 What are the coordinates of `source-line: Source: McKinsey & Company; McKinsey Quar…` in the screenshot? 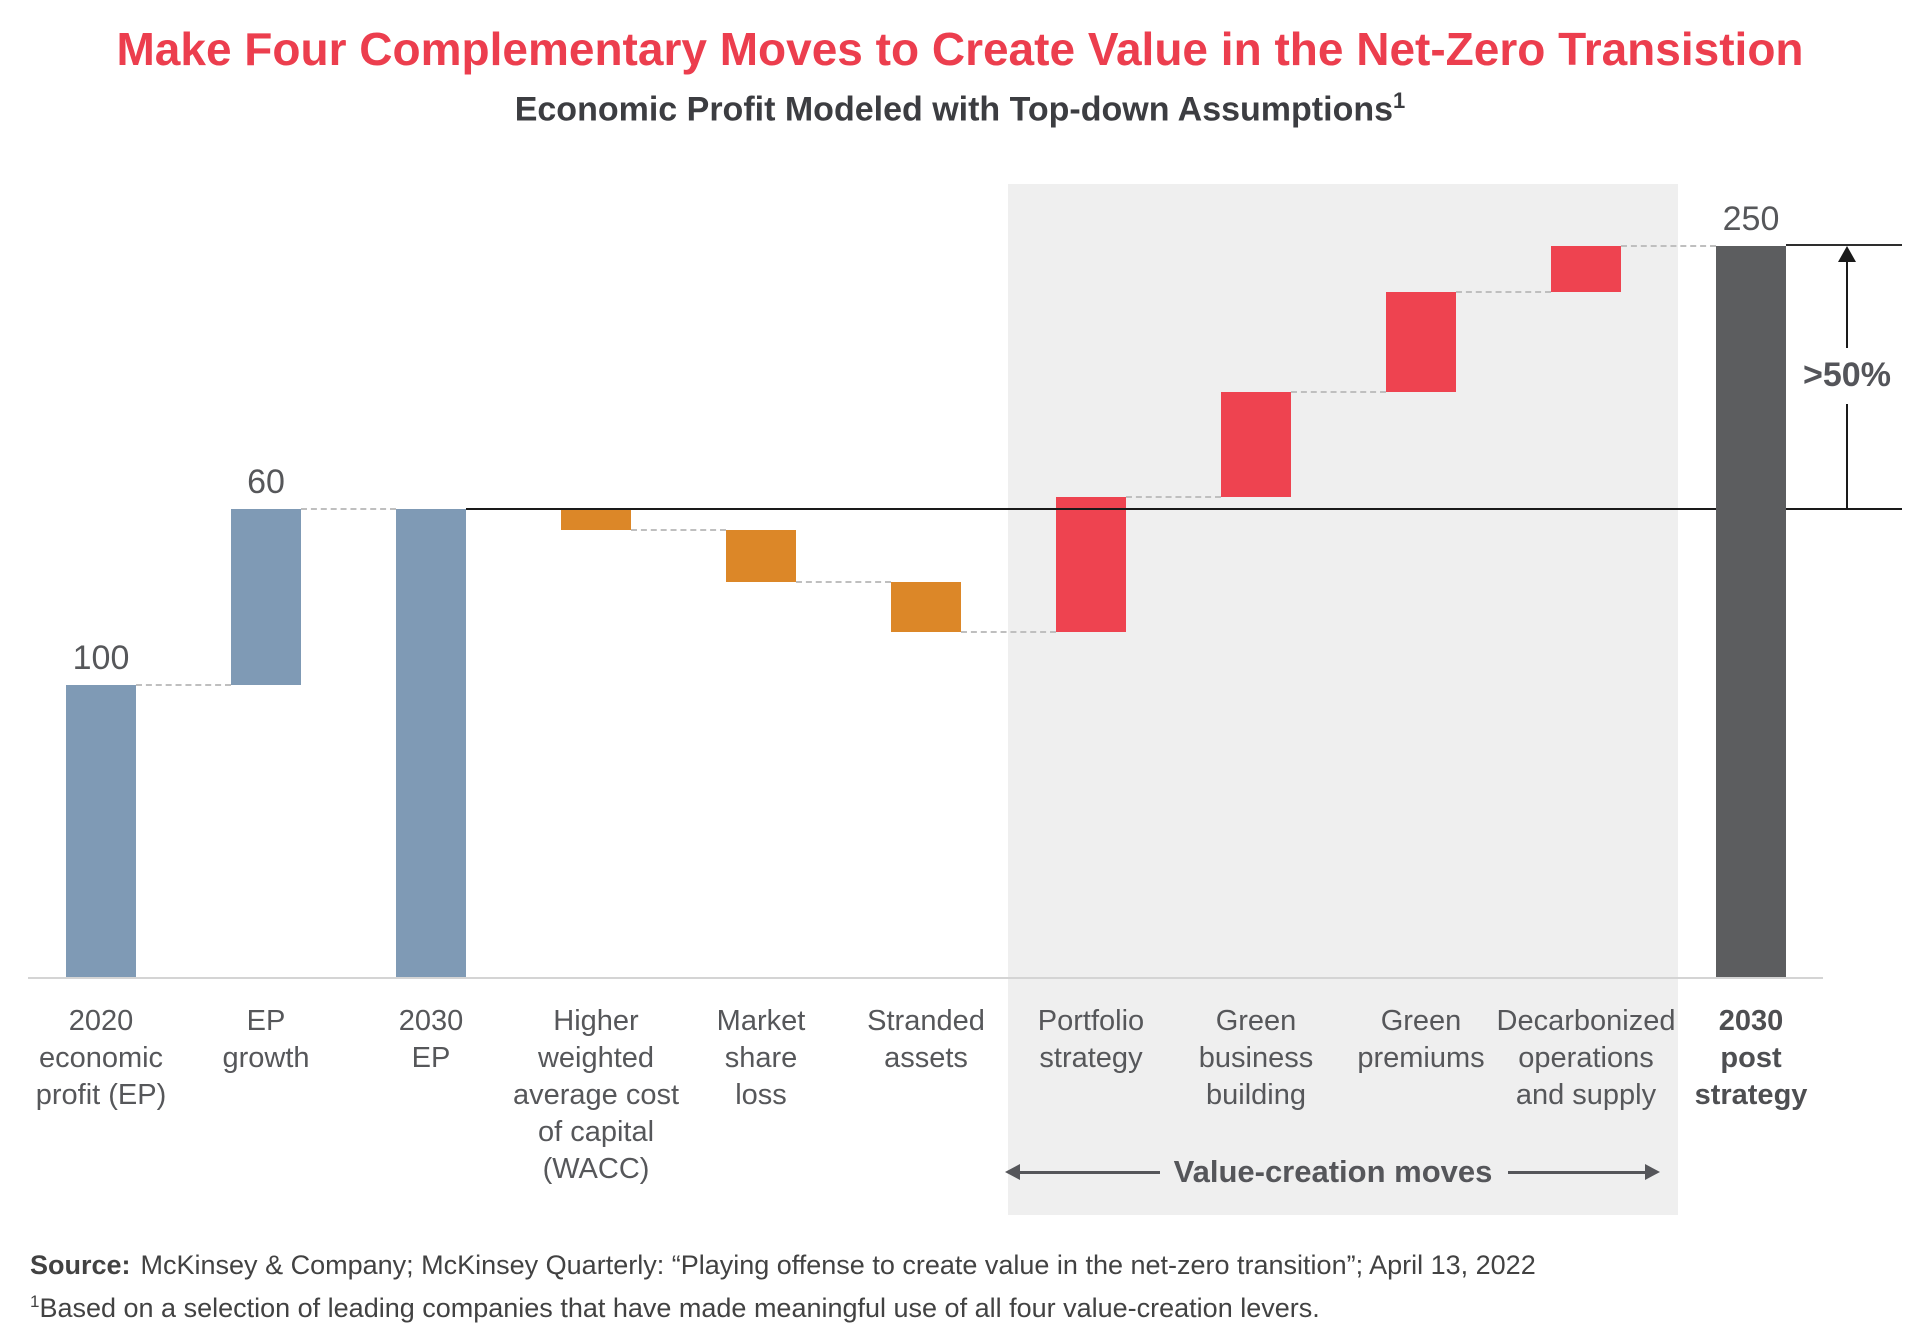 It's located at (783, 1265).